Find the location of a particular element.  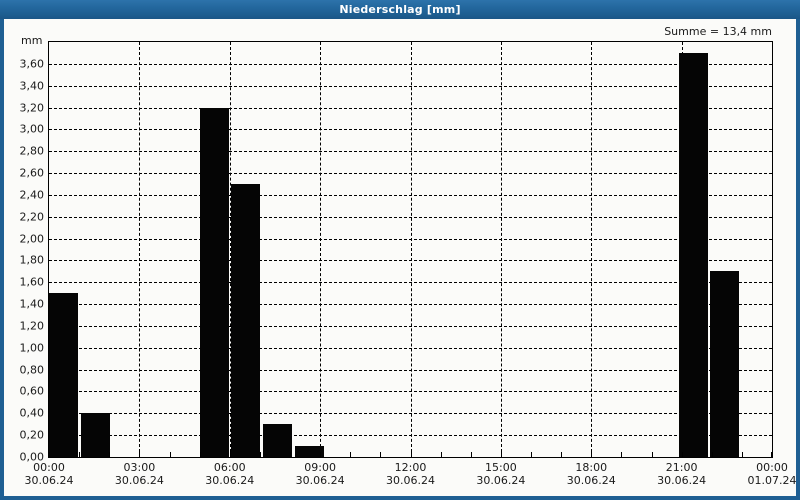

y-axis-tick-label: 2,80 is located at coordinates (32, 151).